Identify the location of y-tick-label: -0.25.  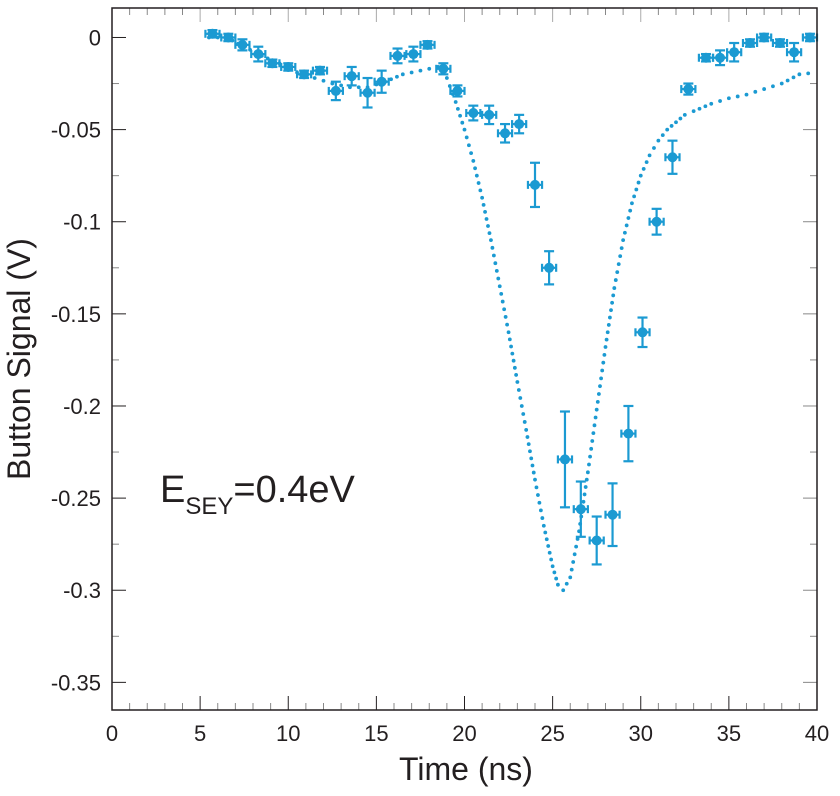
(76, 498).